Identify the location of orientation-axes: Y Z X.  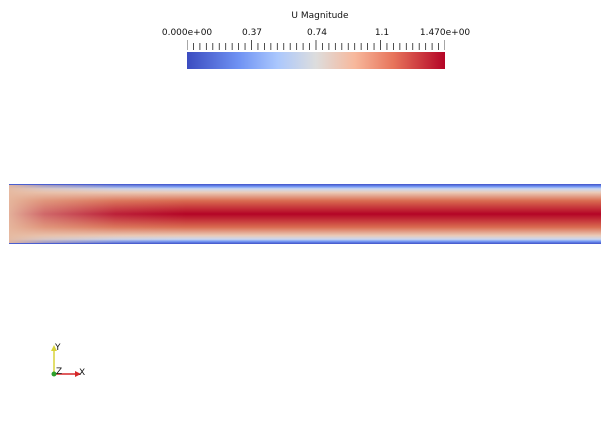
(70, 365).